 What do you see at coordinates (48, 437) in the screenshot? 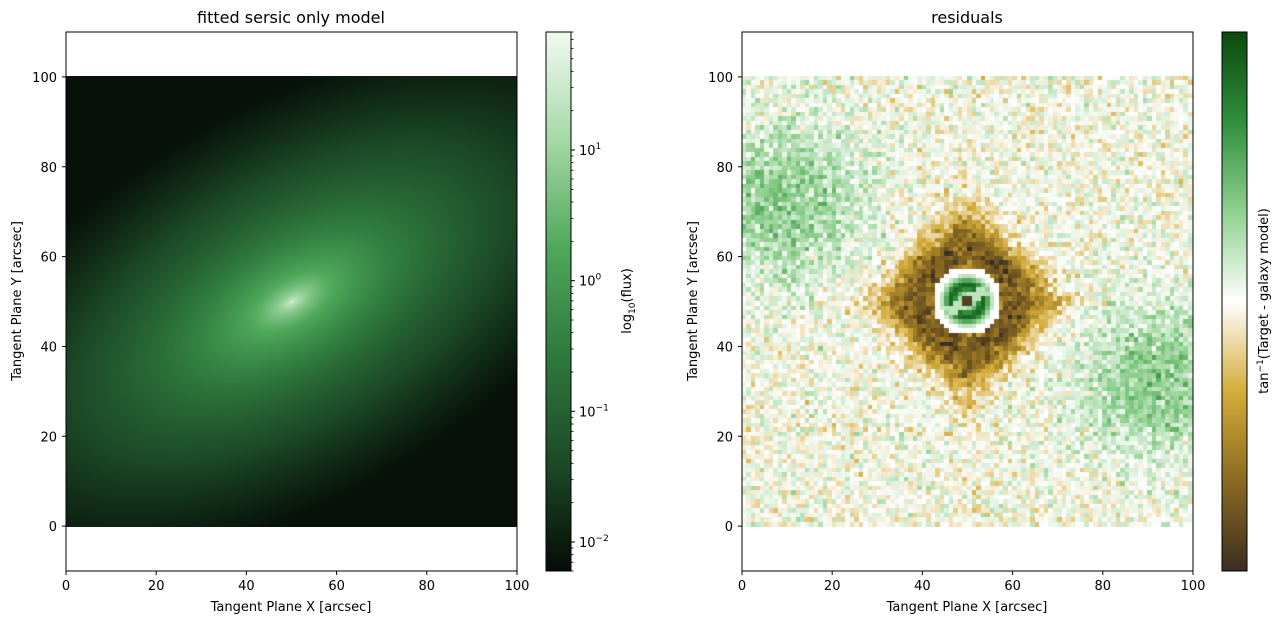
I see `model-y-tick-label: 20` at bounding box center [48, 437].